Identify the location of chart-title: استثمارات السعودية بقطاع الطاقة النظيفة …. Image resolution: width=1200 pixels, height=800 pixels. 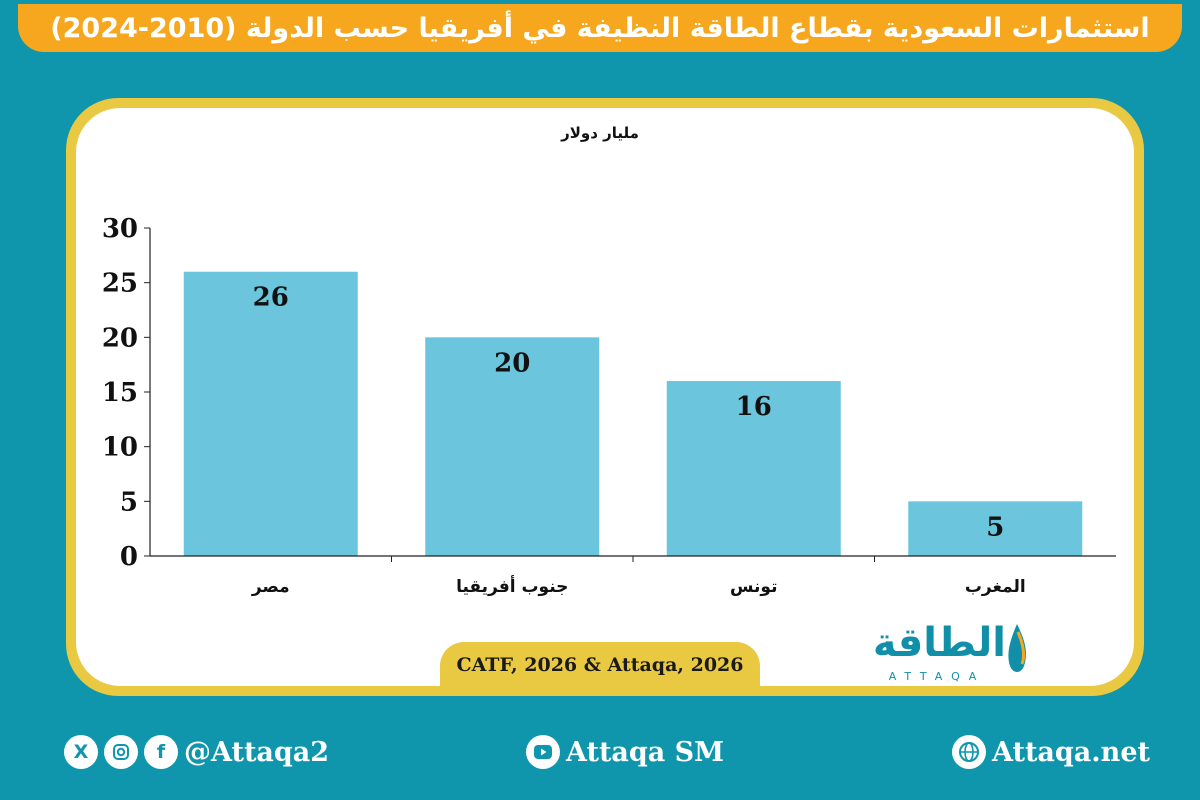
(600, 28).